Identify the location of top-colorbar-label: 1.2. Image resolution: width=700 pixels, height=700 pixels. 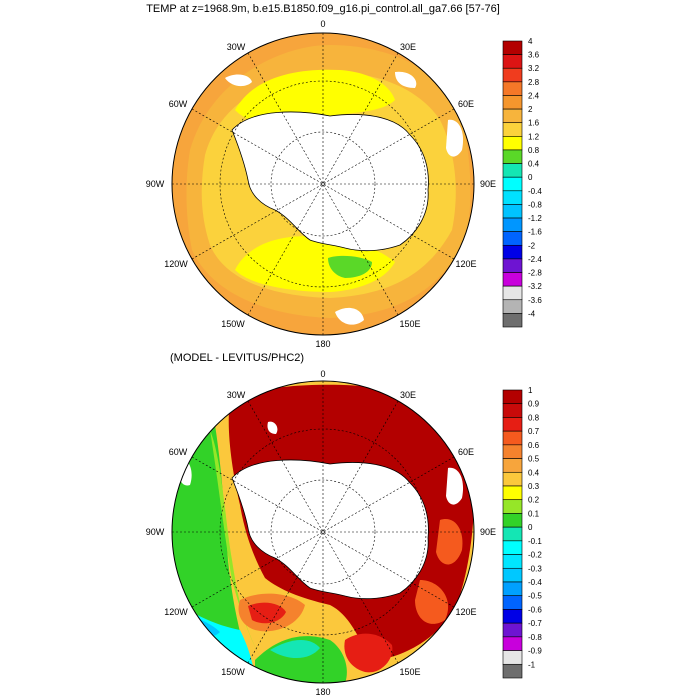
(534, 136).